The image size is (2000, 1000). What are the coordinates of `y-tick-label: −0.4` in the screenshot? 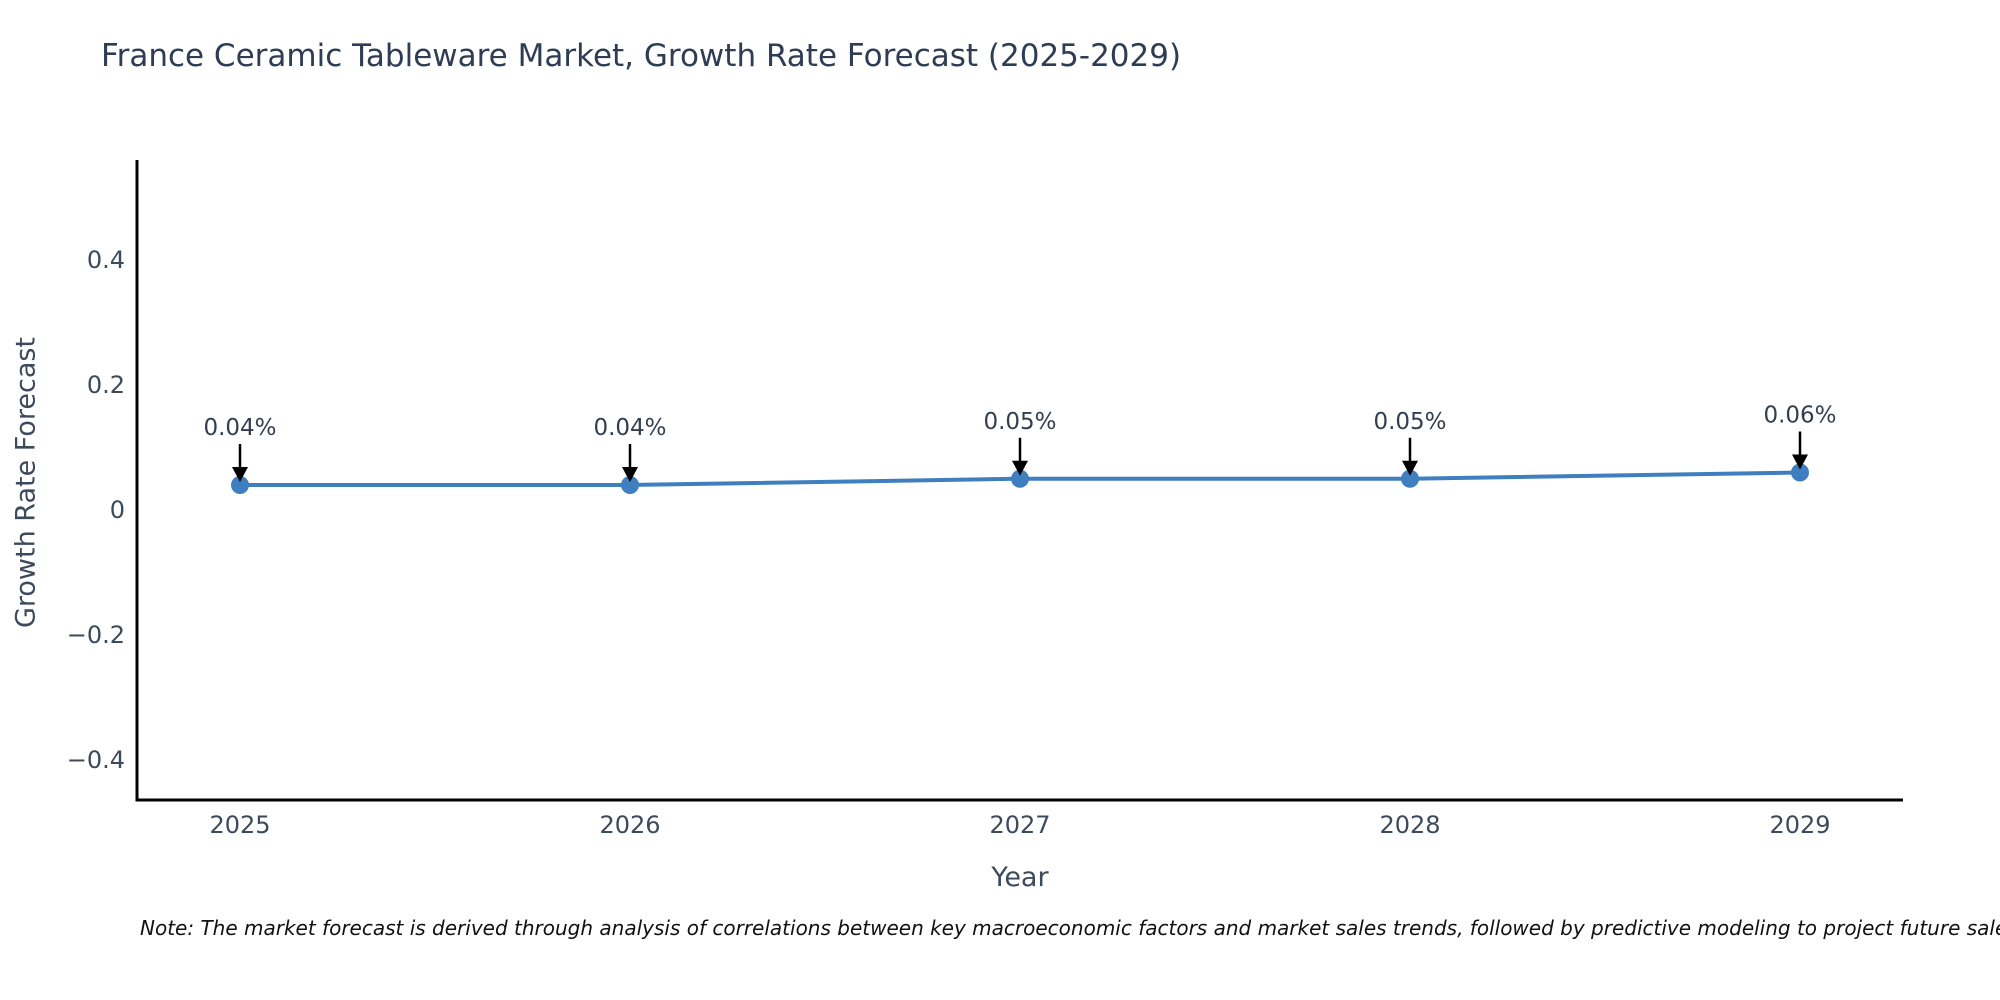 It's located at (96, 760).